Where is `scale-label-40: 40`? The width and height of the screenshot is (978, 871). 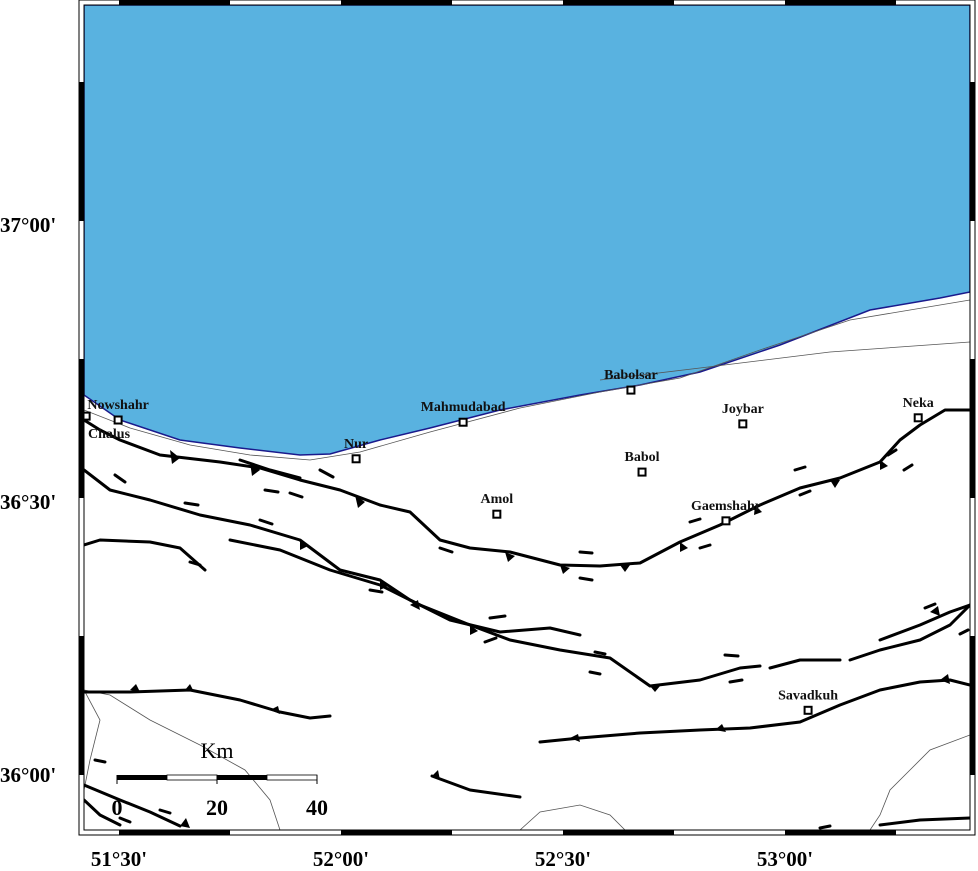
scale-label-40: 40 is located at coordinates (317, 807).